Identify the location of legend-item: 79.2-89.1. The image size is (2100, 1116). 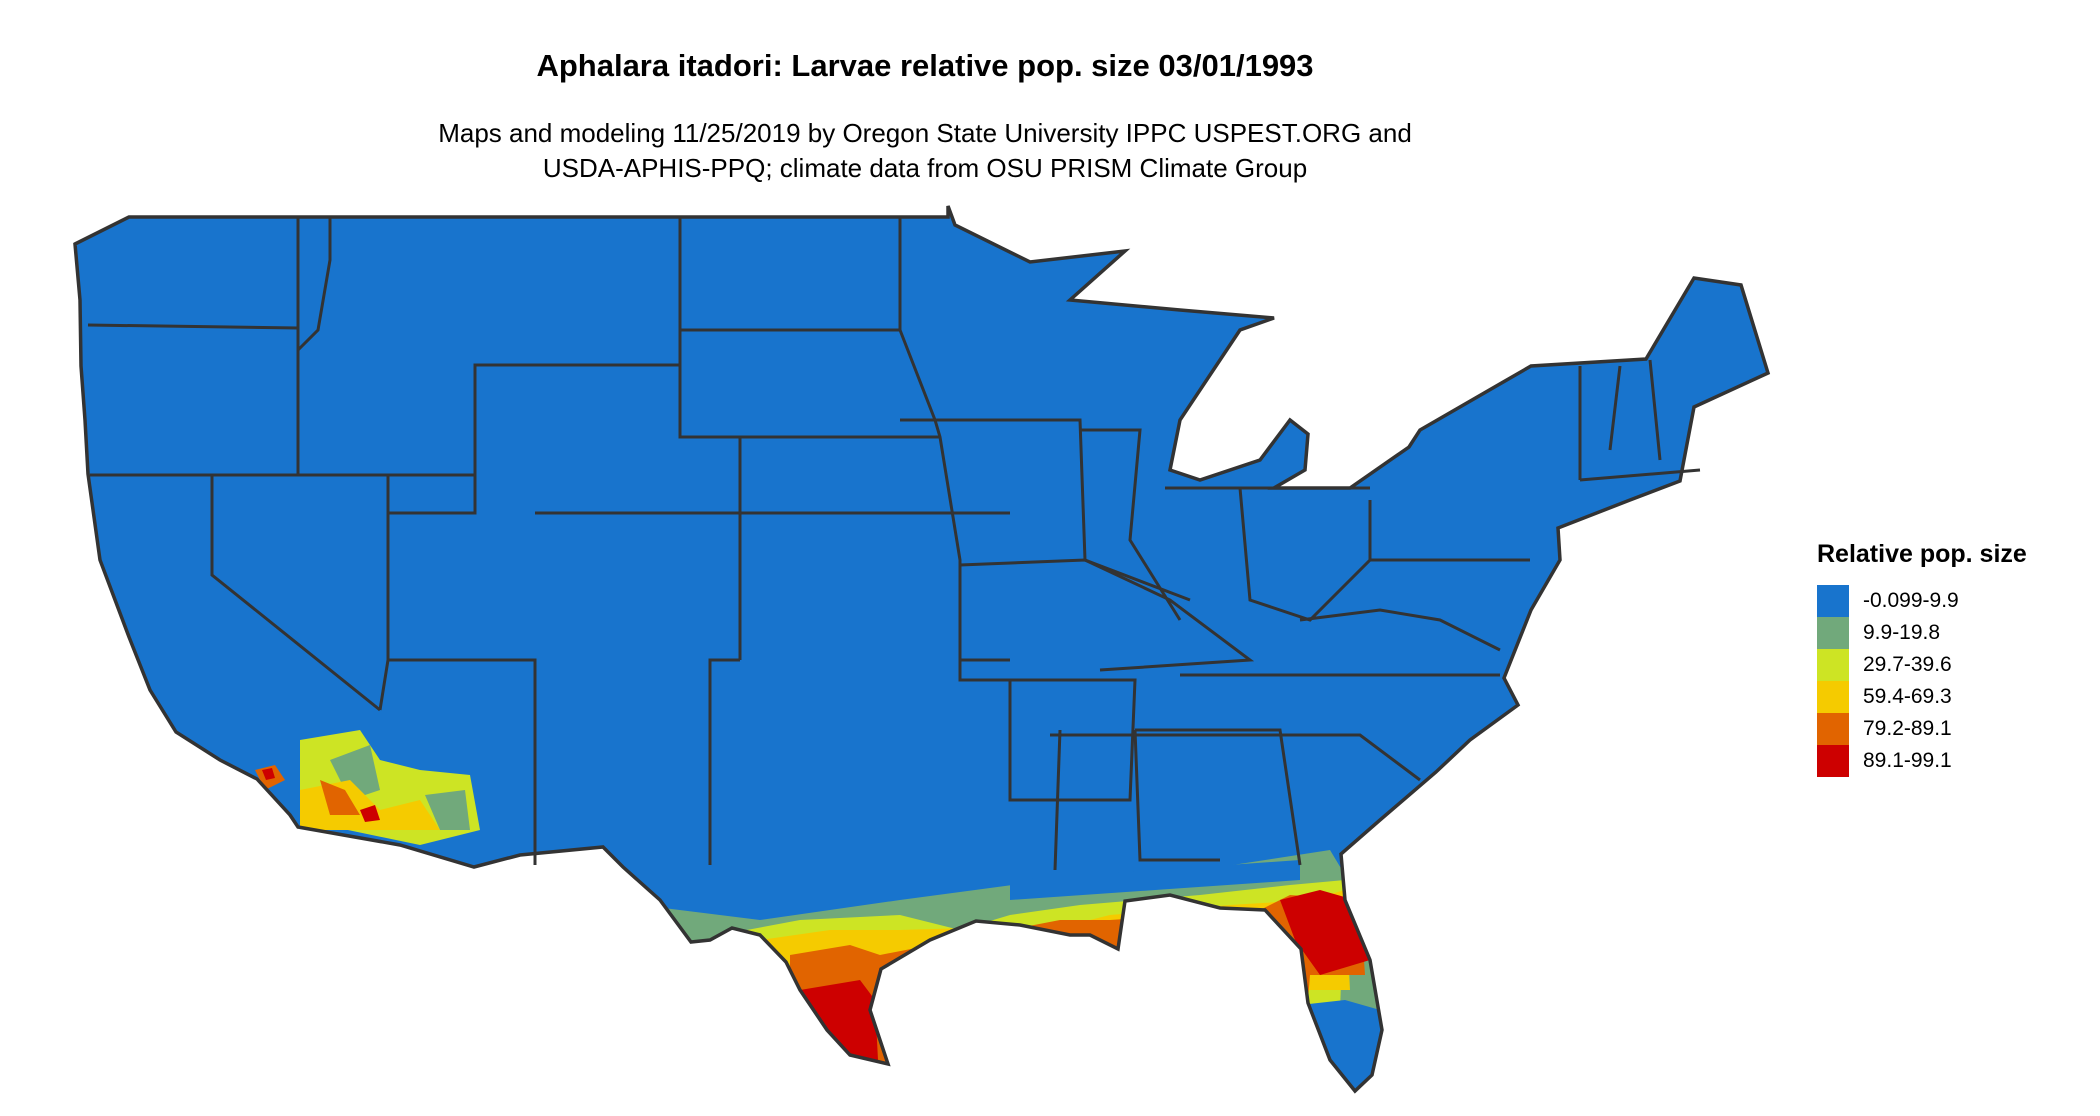
(1922, 729).